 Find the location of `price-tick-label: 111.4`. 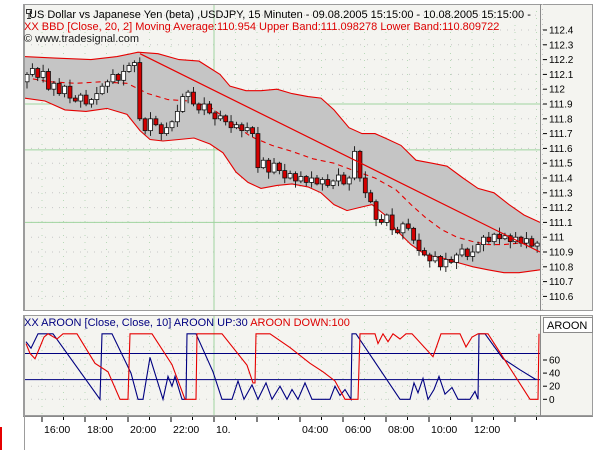

price-tick-label: 111.4 is located at coordinates (561, 179).